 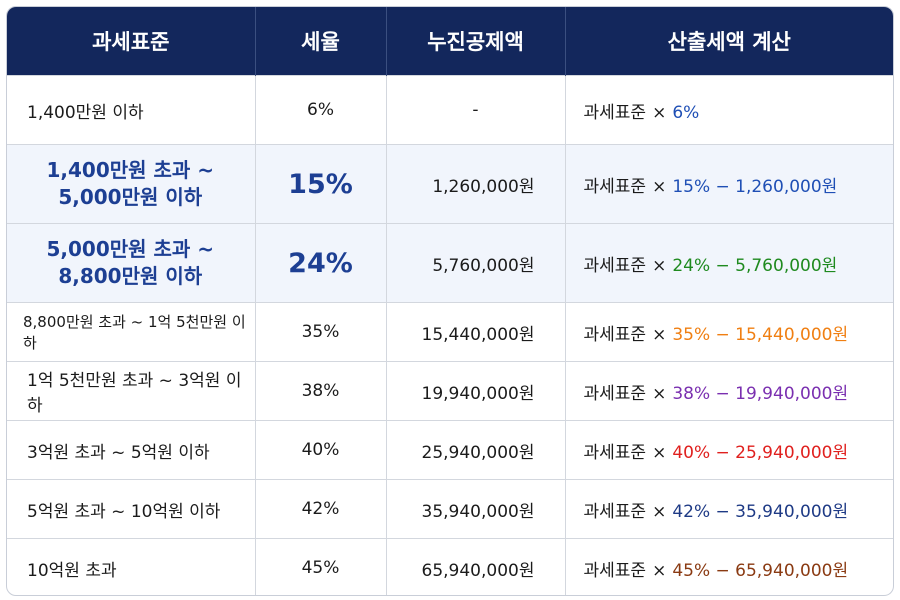 What do you see at coordinates (321, 110) in the screenshot?
I see `row-rate: 6%` at bounding box center [321, 110].